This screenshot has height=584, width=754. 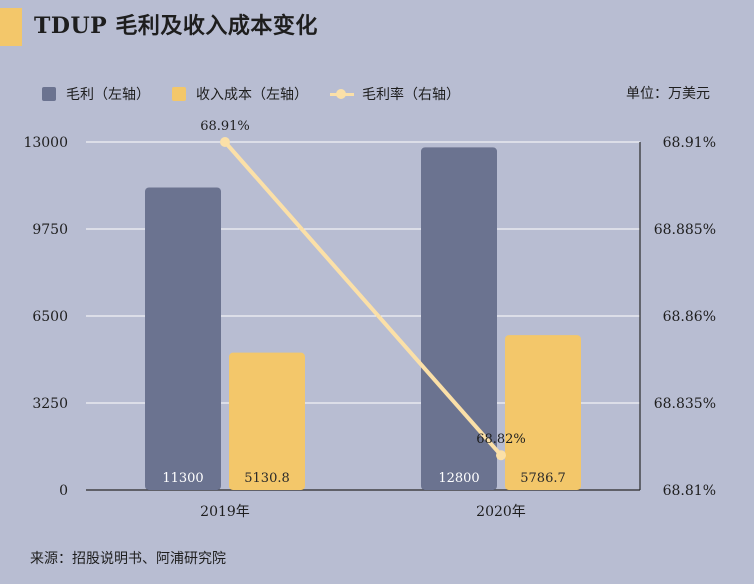 What do you see at coordinates (685, 230) in the screenshot?
I see `y-right-tick-label: 68.885%` at bounding box center [685, 230].